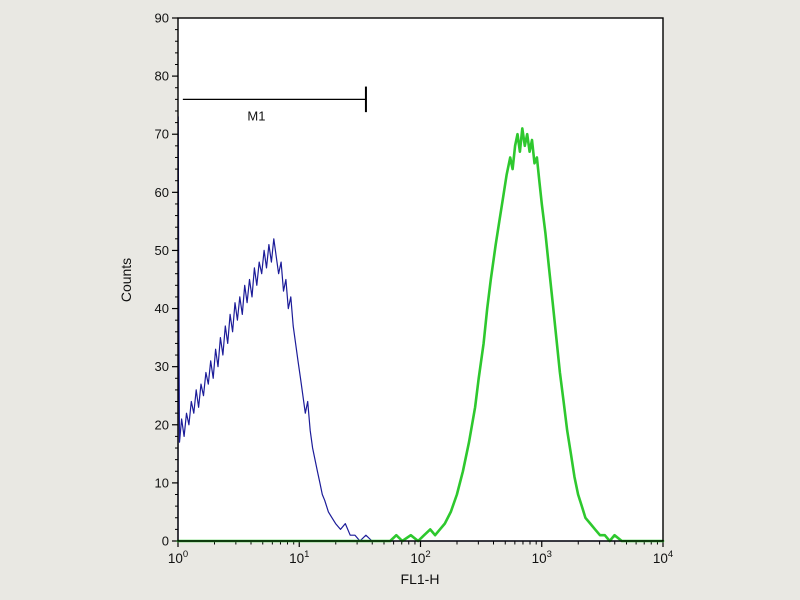  What do you see at coordinates (162, 76) in the screenshot?
I see `y-tick-label: 80` at bounding box center [162, 76].